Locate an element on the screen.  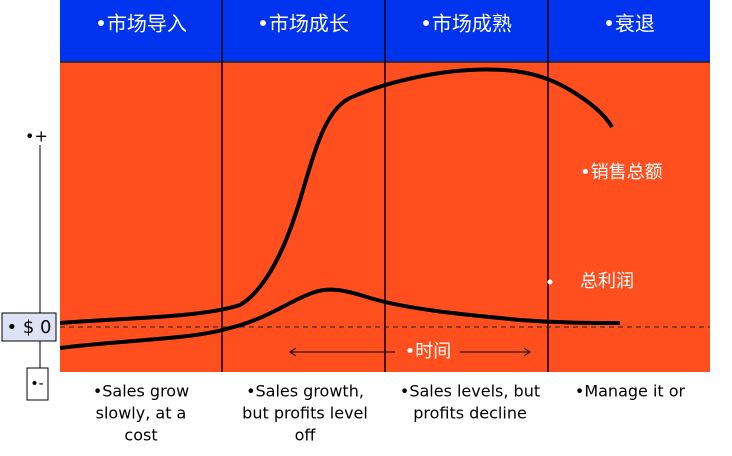
stage-note: •Sales grow is located at coordinates (141, 391).